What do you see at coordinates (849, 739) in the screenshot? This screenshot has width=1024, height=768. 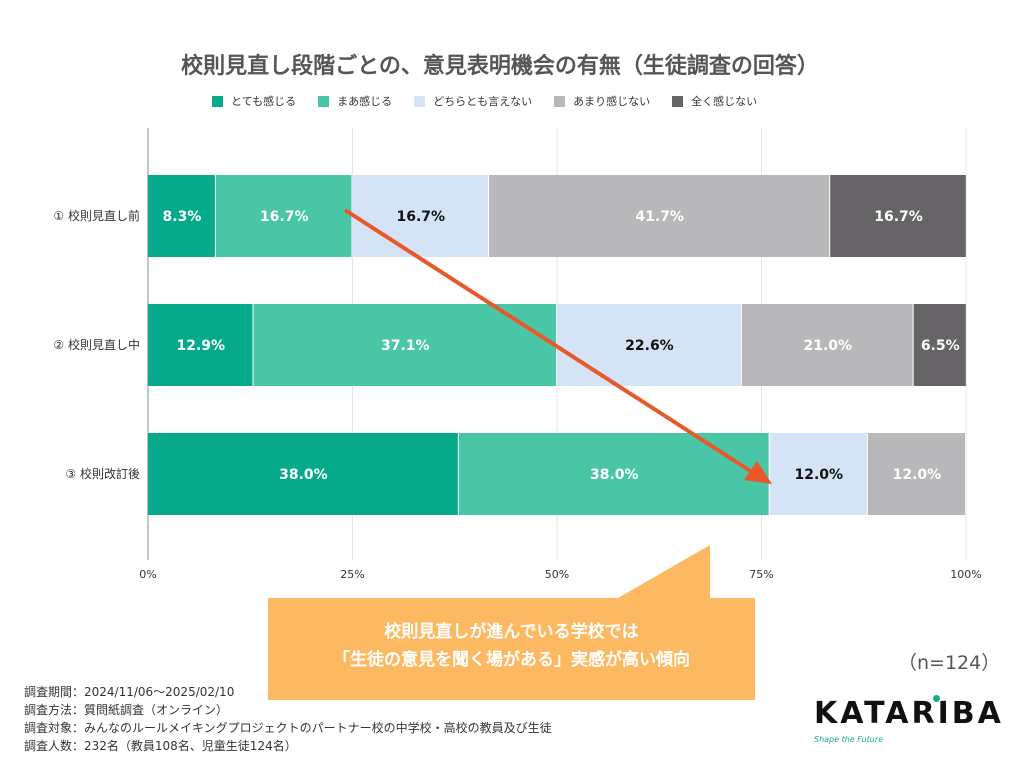 I see `logo-tagline: Shape the Future` at bounding box center [849, 739].